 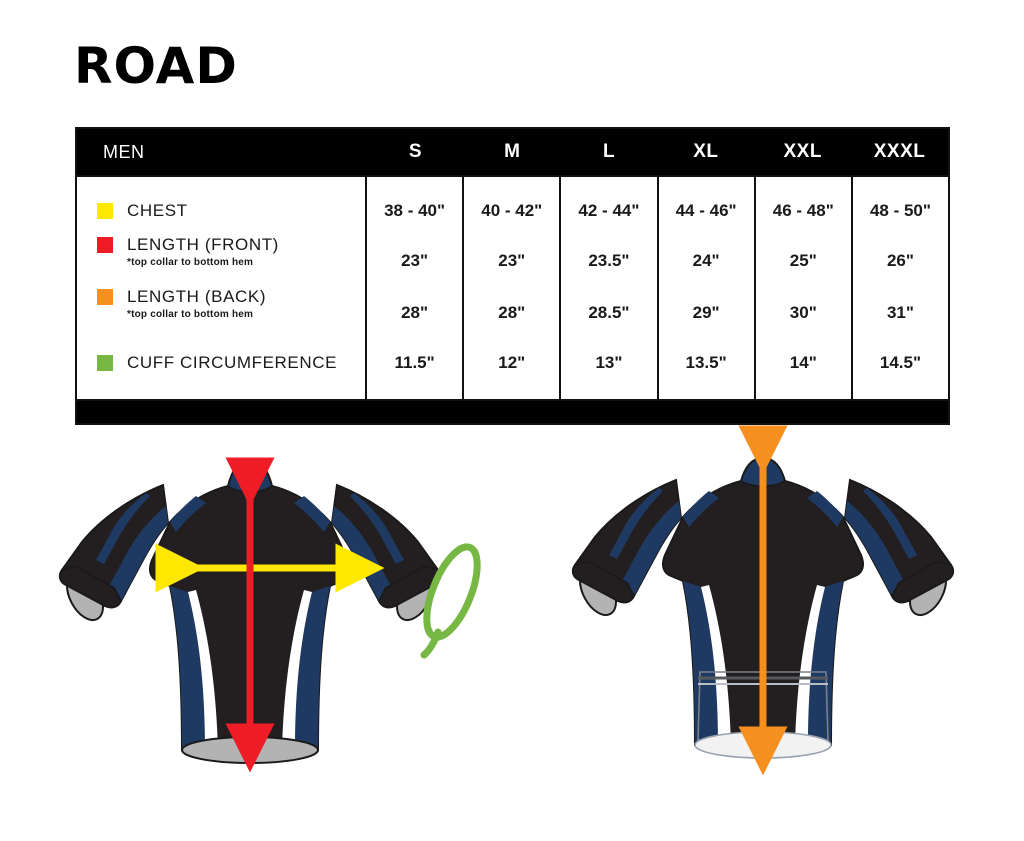 I want to click on cell-cuff-l: 13", so click(x=609, y=362).